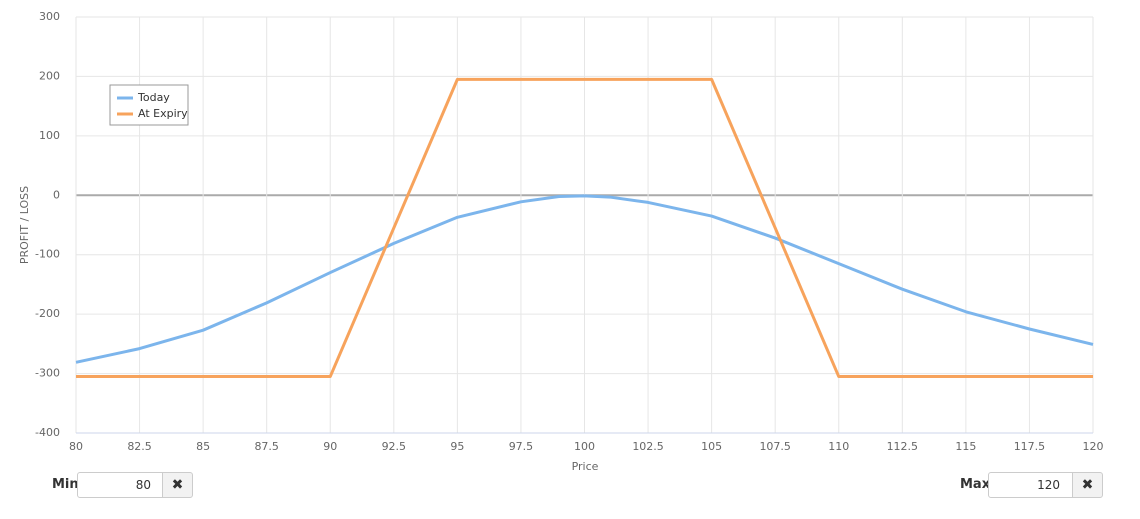 Image resolution: width=1140 pixels, height=519 pixels. What do you see at coordinates (47, 254) in the screenshot?
I see `y-tick-label: -100` at bounding box center [47, 254].